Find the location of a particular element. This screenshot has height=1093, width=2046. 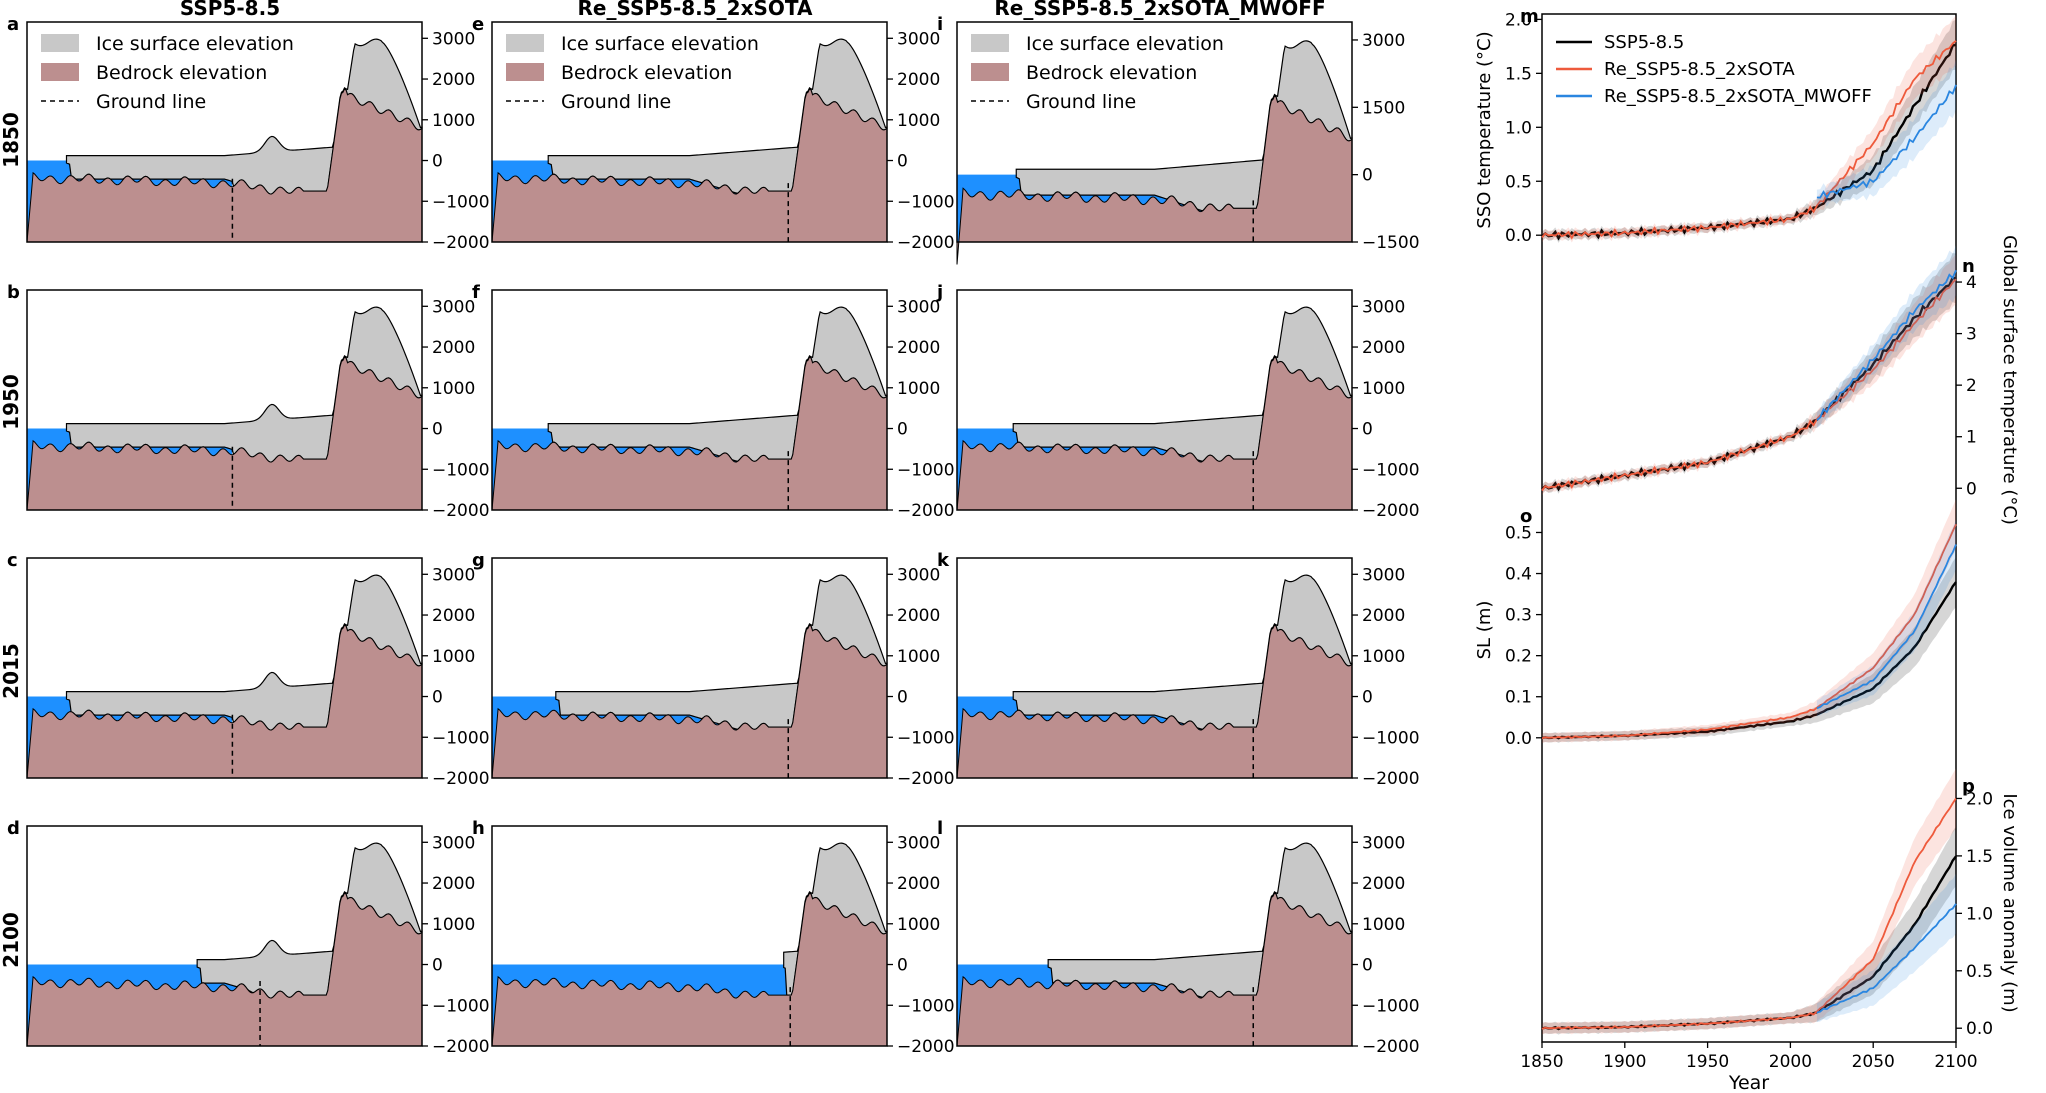

column-title-ssp585: SSP5-8.5 is located at coordinates (230, 10).